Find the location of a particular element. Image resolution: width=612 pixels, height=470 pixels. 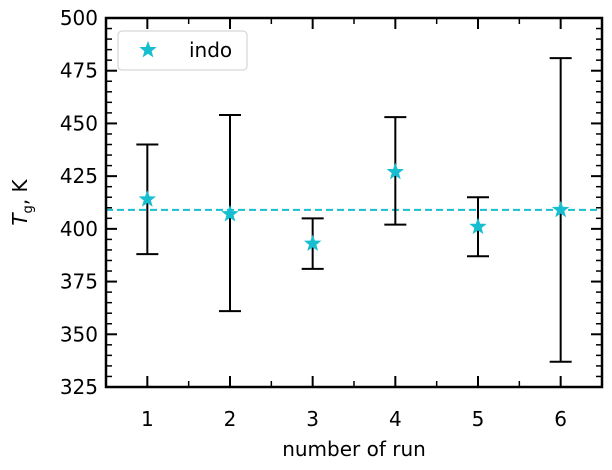

legend-star-marker is located at coordinates (148, 49).